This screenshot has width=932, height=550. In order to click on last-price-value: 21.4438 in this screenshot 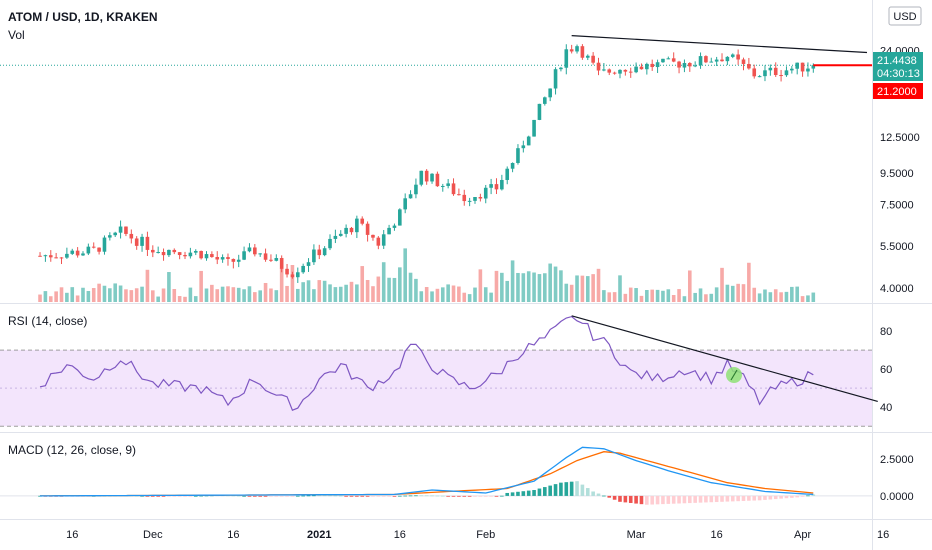, I will do `click(897, 61)`.